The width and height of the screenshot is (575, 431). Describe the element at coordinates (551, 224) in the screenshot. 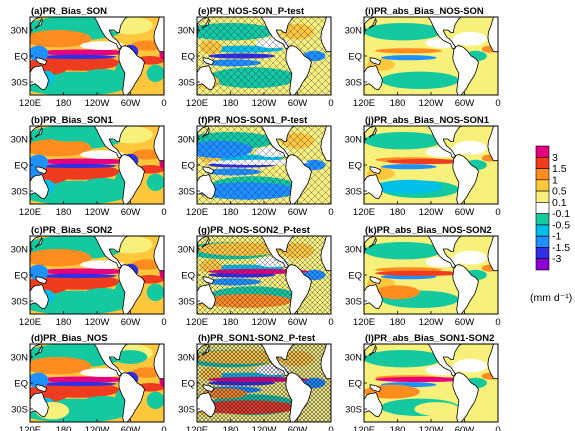

I see `colorbar: 31.510.50.1-0.1-0.5-1-1.5-3 (mm d⁻¹)` at that location.